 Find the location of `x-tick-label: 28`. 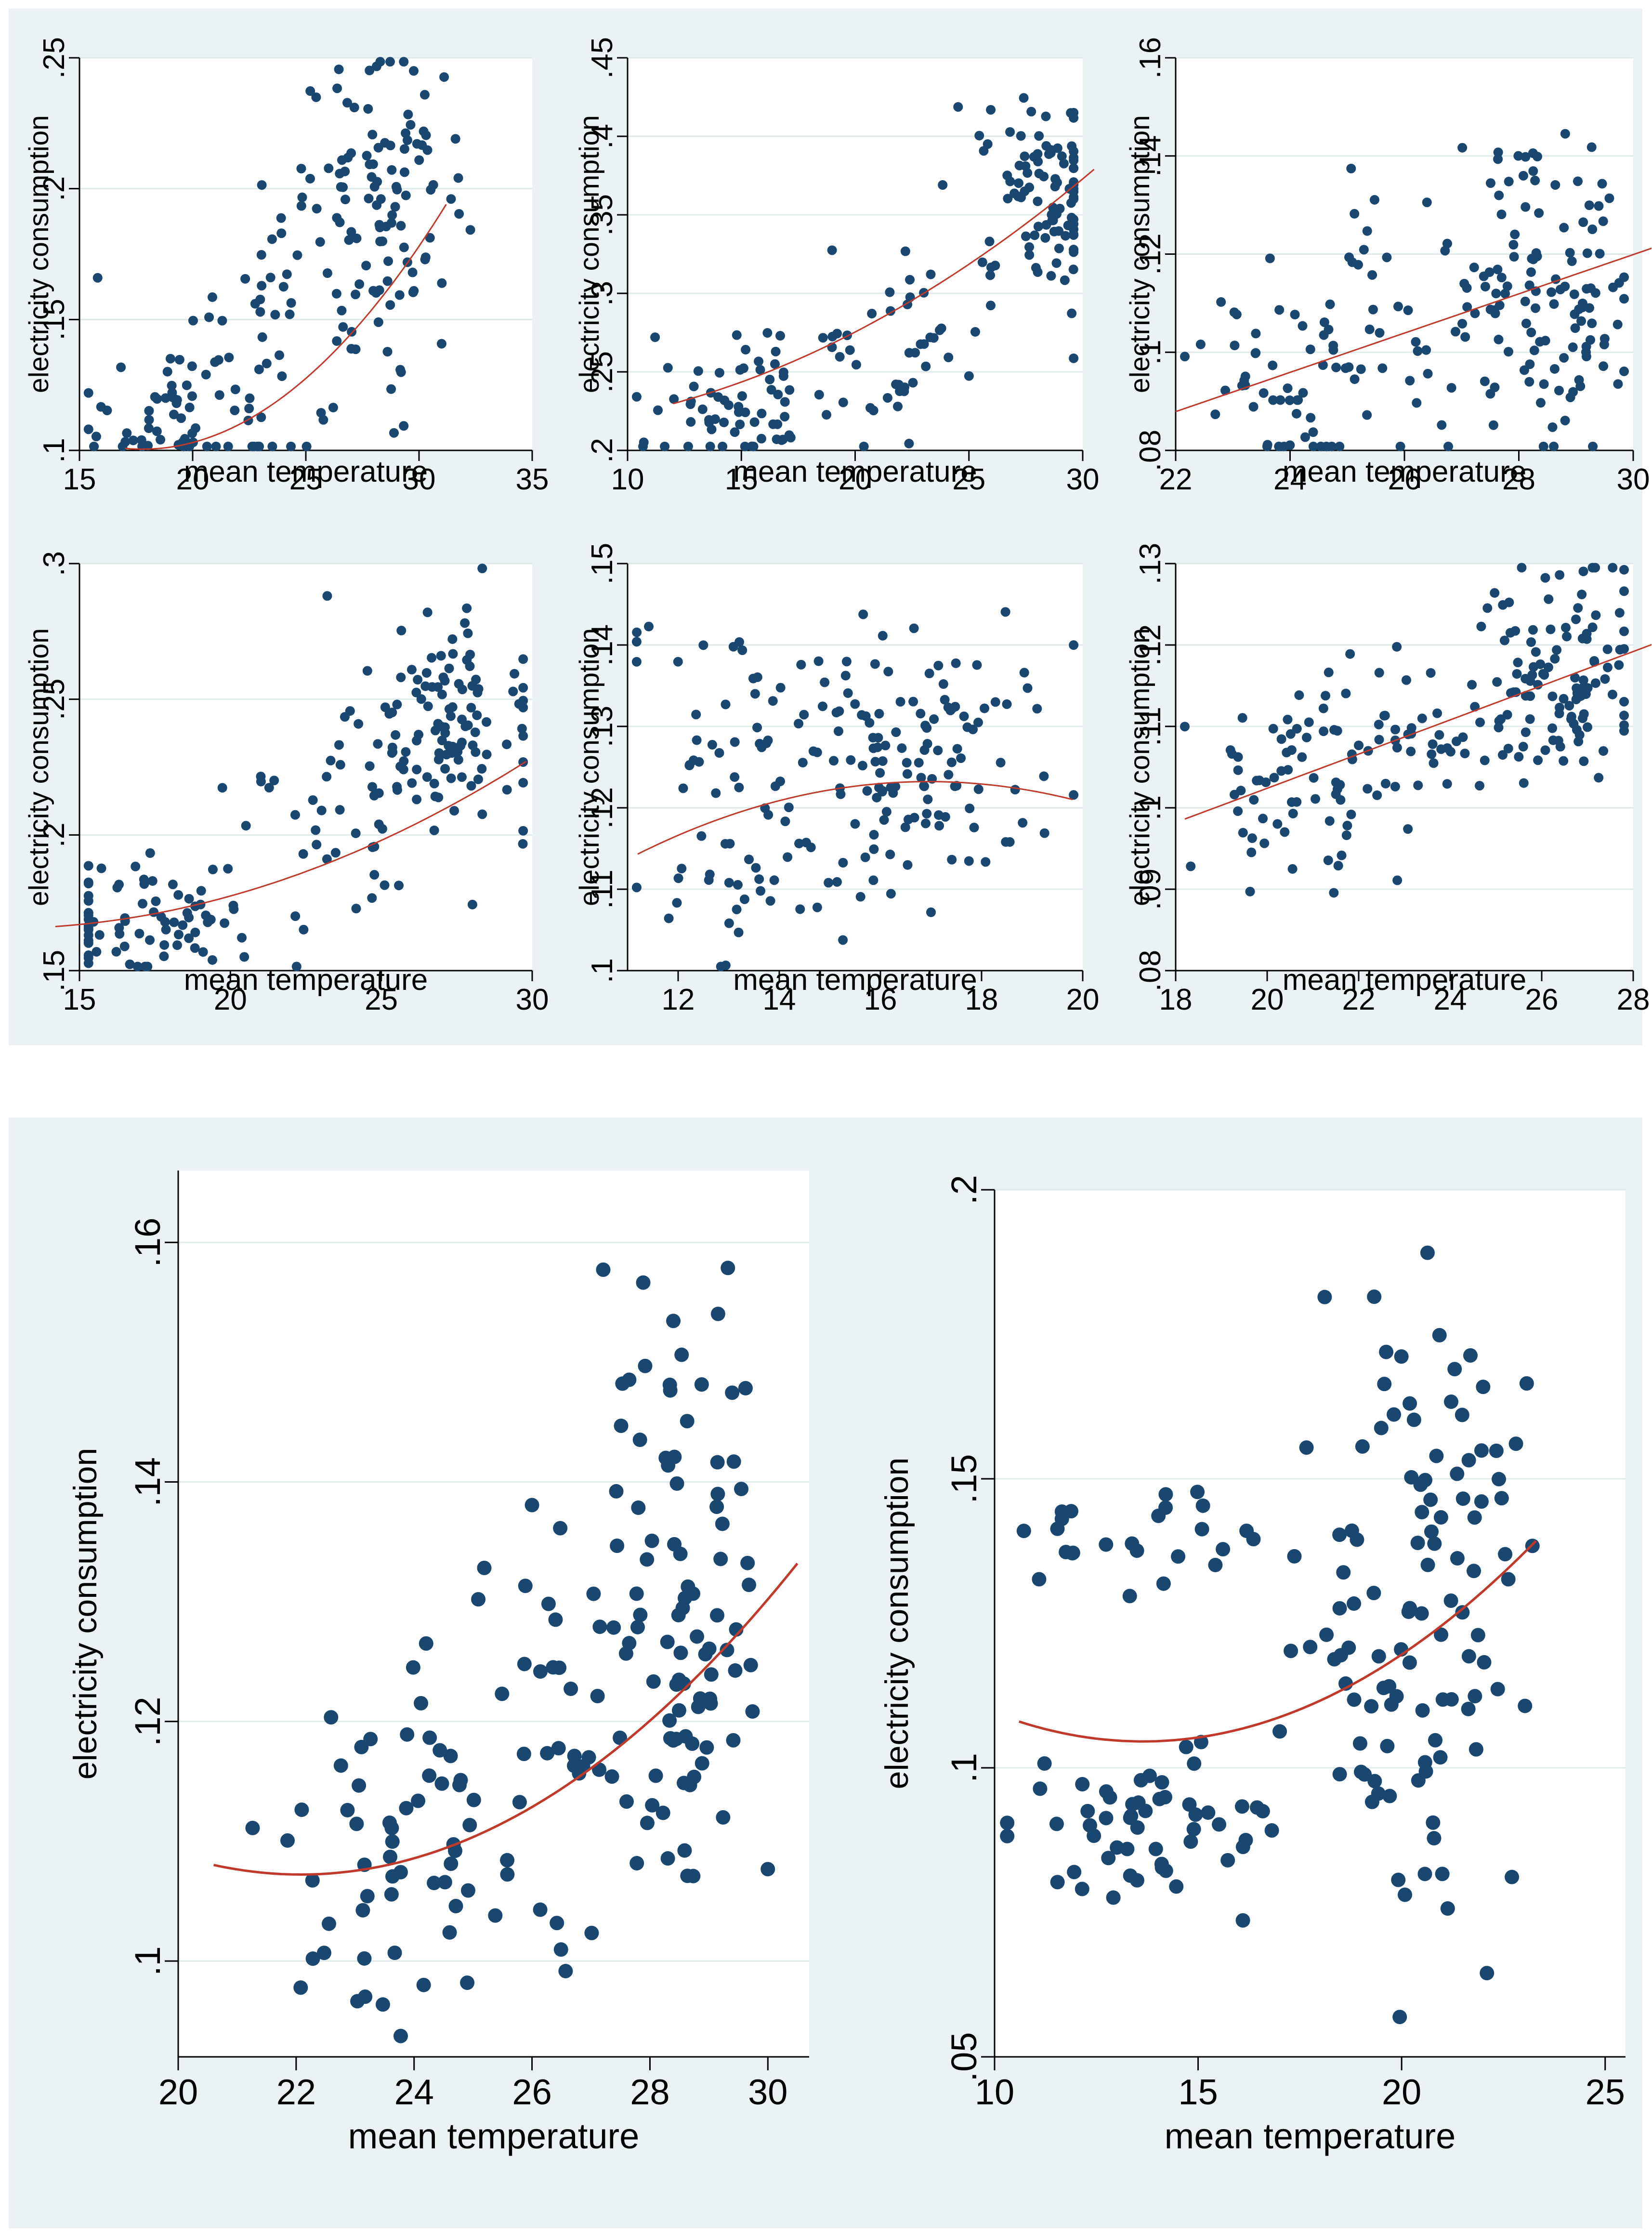

x-tick-label: 28 is located at coordinates (1518, 479).